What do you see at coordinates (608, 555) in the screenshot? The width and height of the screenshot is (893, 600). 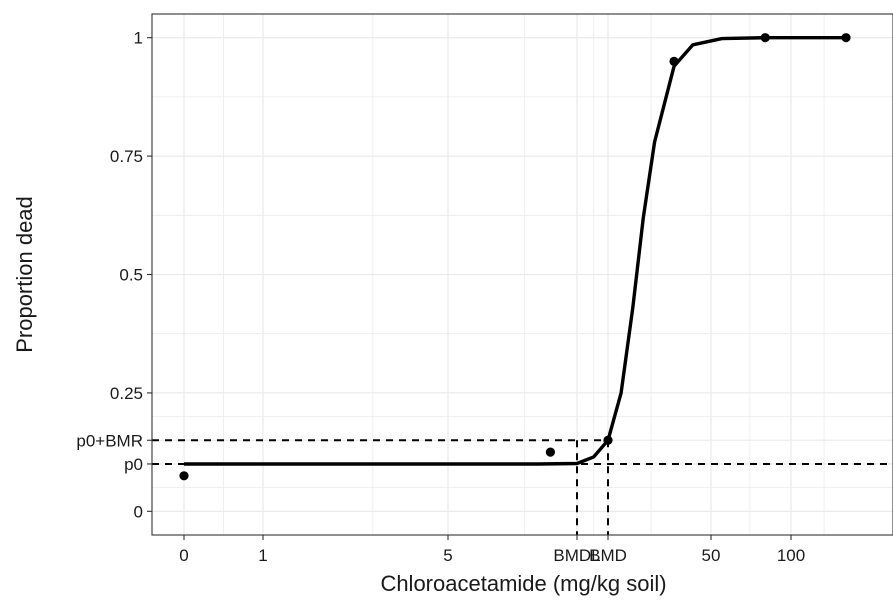 I see `x-tick-label: BMD` at bounding box center [608, 555].